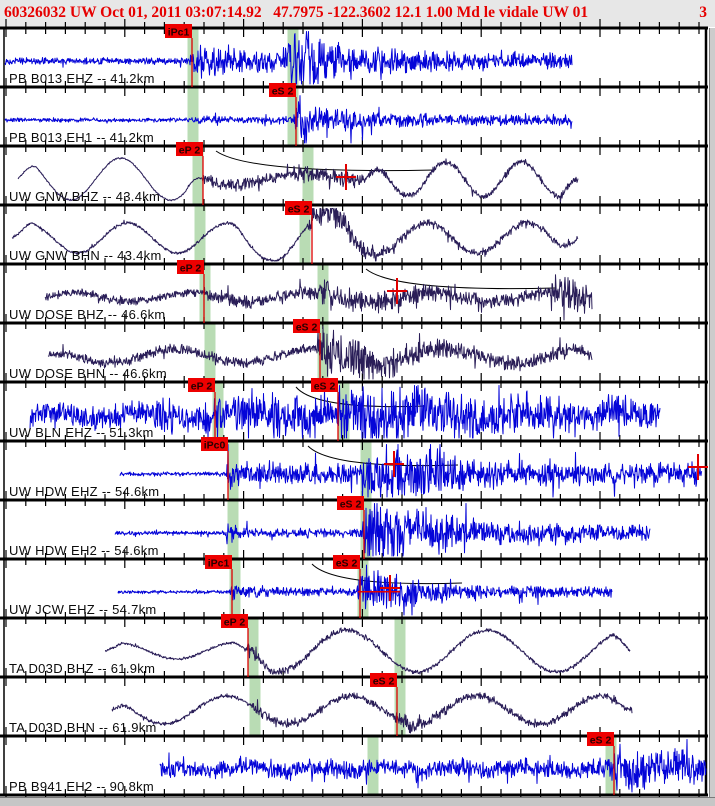 Image resolution: width=715 pixels, height=806 pixels. What do you see at coordinates (703, 12) in the screenshot?
I see `page-indicator: 3` at bounding box center [703, 12].